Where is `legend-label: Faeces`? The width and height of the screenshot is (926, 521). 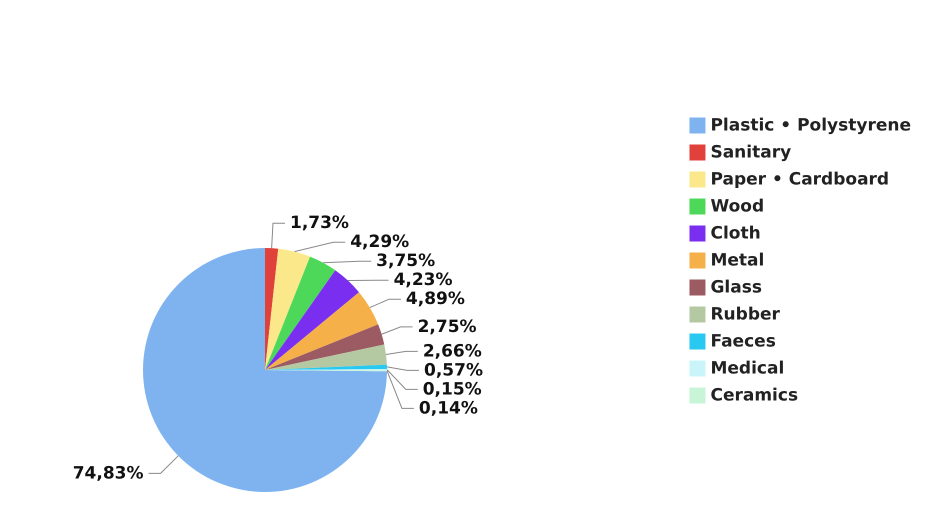
legend-label: Faeces is located at coordinates (743, 342).